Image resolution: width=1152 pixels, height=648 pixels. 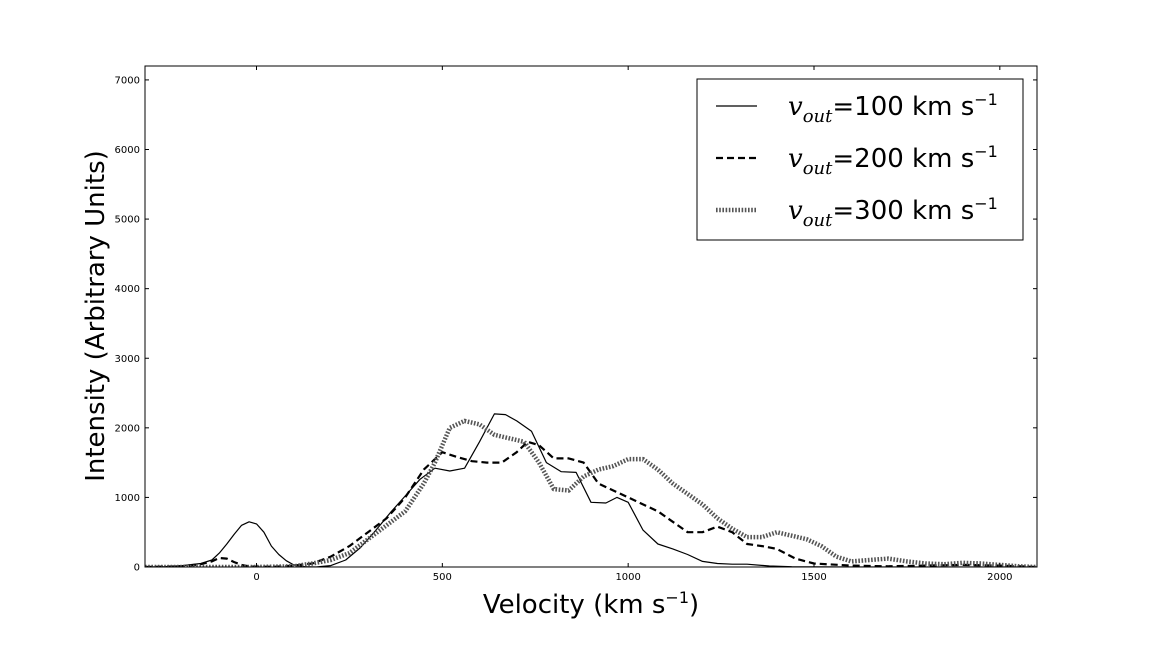 I want to click on y-tick-label: 1000, so click(x=127, y=498).